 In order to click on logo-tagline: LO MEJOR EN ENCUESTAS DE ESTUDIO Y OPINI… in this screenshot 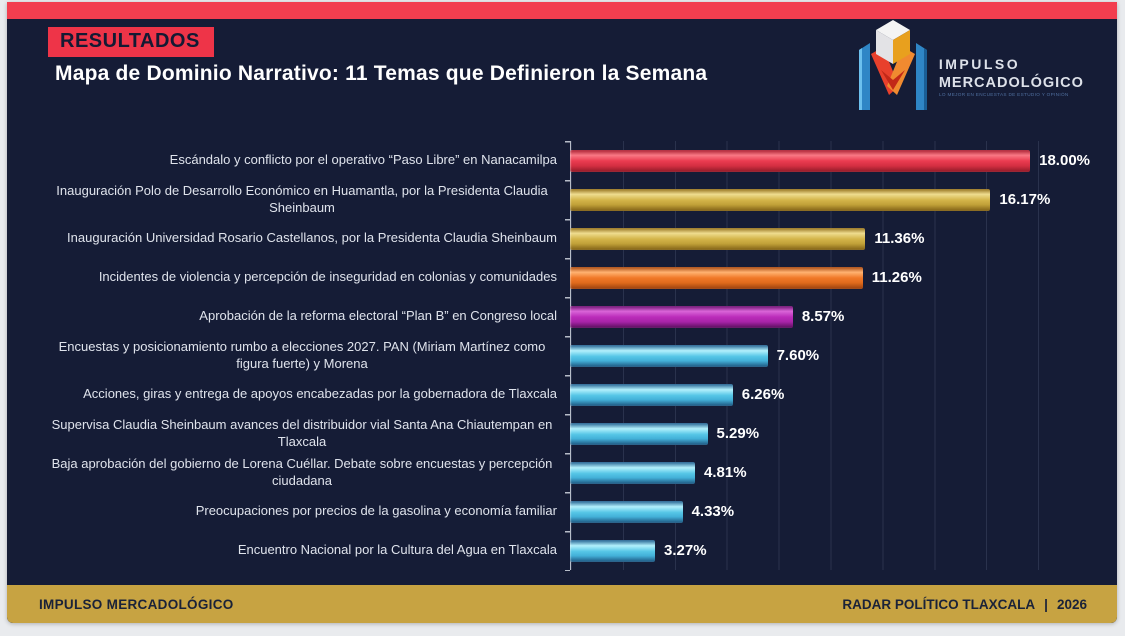, I will do `click(1003, 95)`.